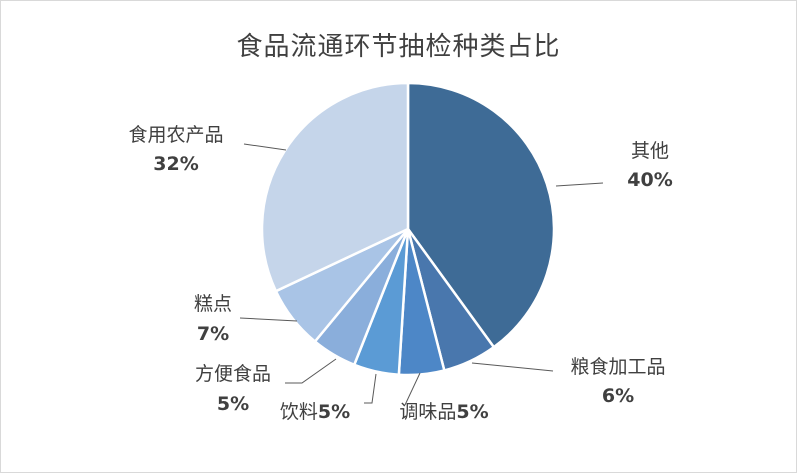 The width and height of the screenshot is (797, 473). Describe the element at coordinates (233, 374) in the screenshot. I see `slice-name: 方便食品` at that location.